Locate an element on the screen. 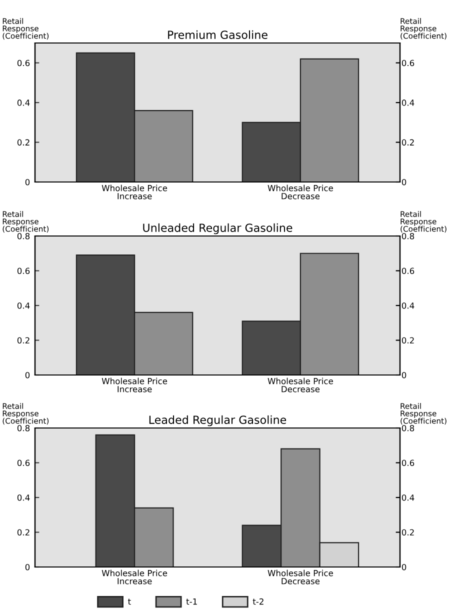 The width and height of the screenshot is (456, 616). chart-title: Leaded Regular Gasoline is located at coordinates (217, 420).